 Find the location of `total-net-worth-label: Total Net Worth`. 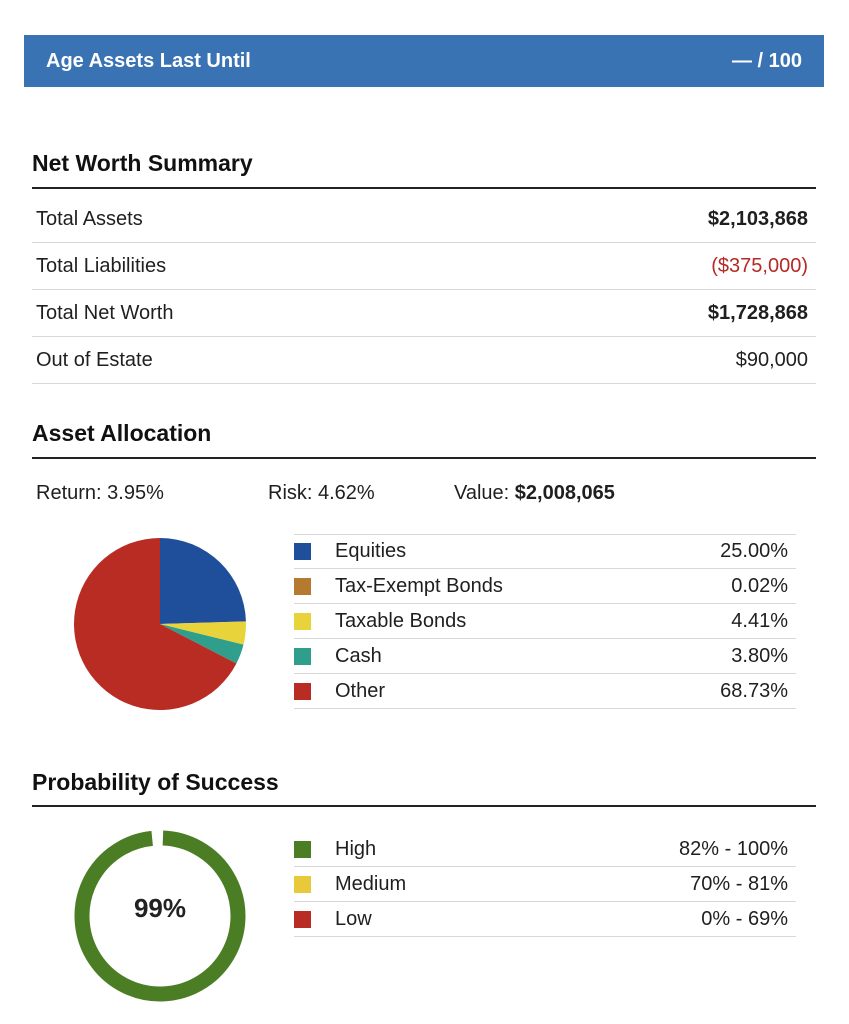

total-net-worth-label: Total Net Worth is located at coordinates (105, 312).